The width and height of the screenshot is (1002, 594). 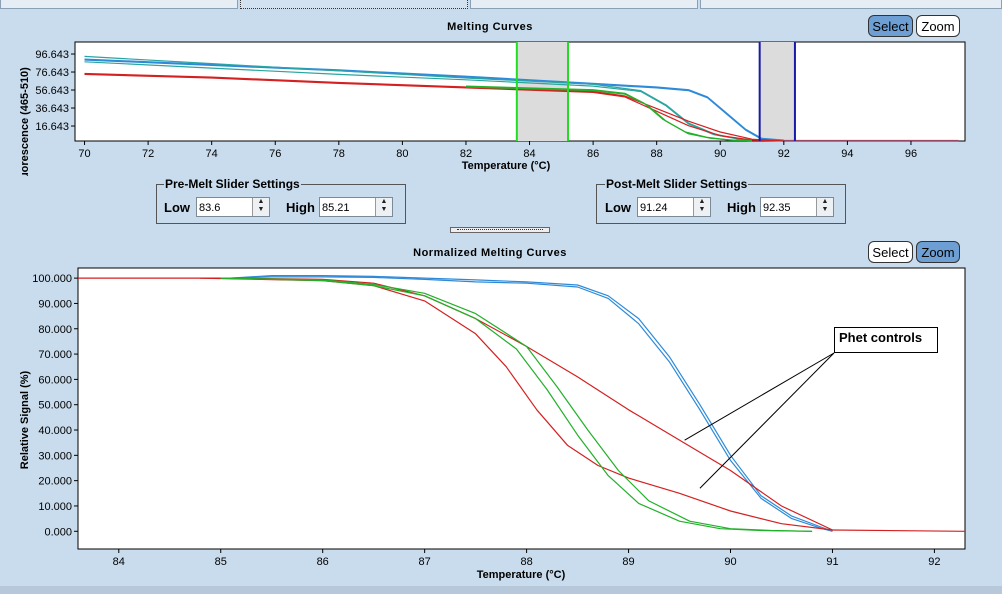 What do you see at coordinates (52, 127) in the screenshot?
I see `y-tick-label: 16.643` at bounding box center [52, 127].